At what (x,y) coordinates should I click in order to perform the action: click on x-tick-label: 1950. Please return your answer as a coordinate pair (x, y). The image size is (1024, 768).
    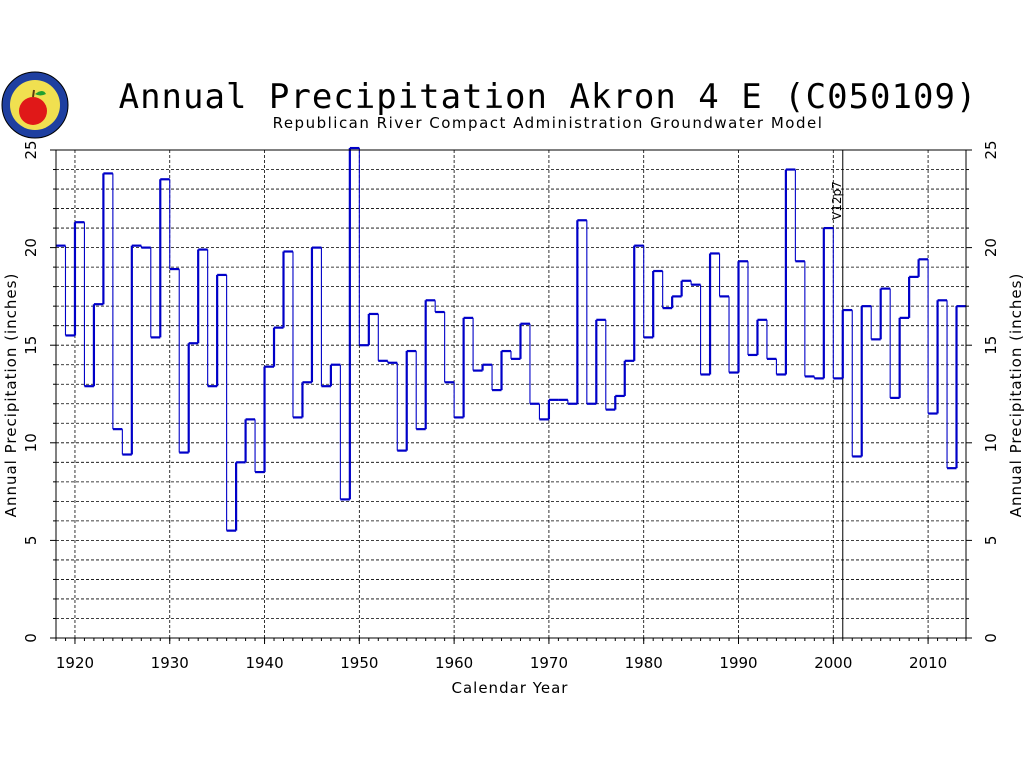
    Looking at the image, I should click on (359, 663).